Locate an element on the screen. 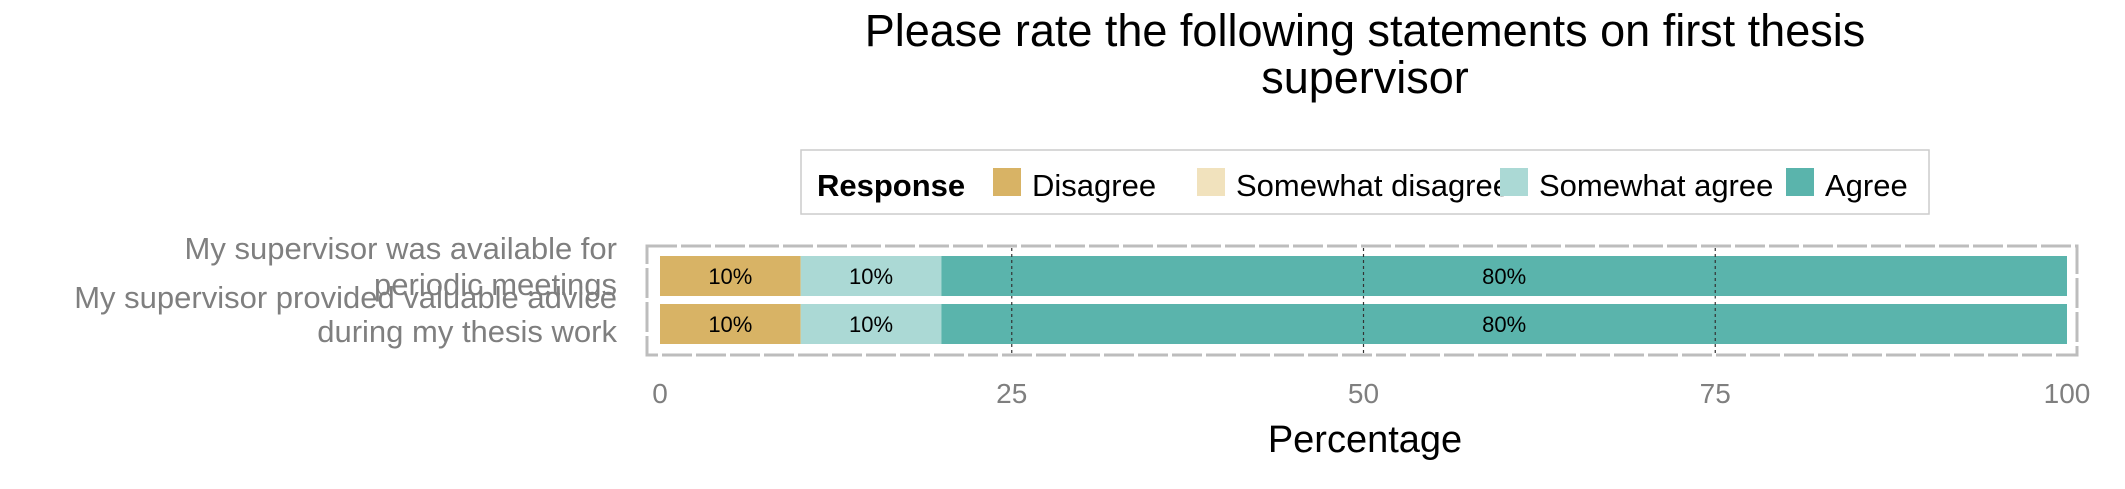 The width and height of the screenshot is (2125, 489). x-tick-label: 25 is located at coordinates (1011, 393).